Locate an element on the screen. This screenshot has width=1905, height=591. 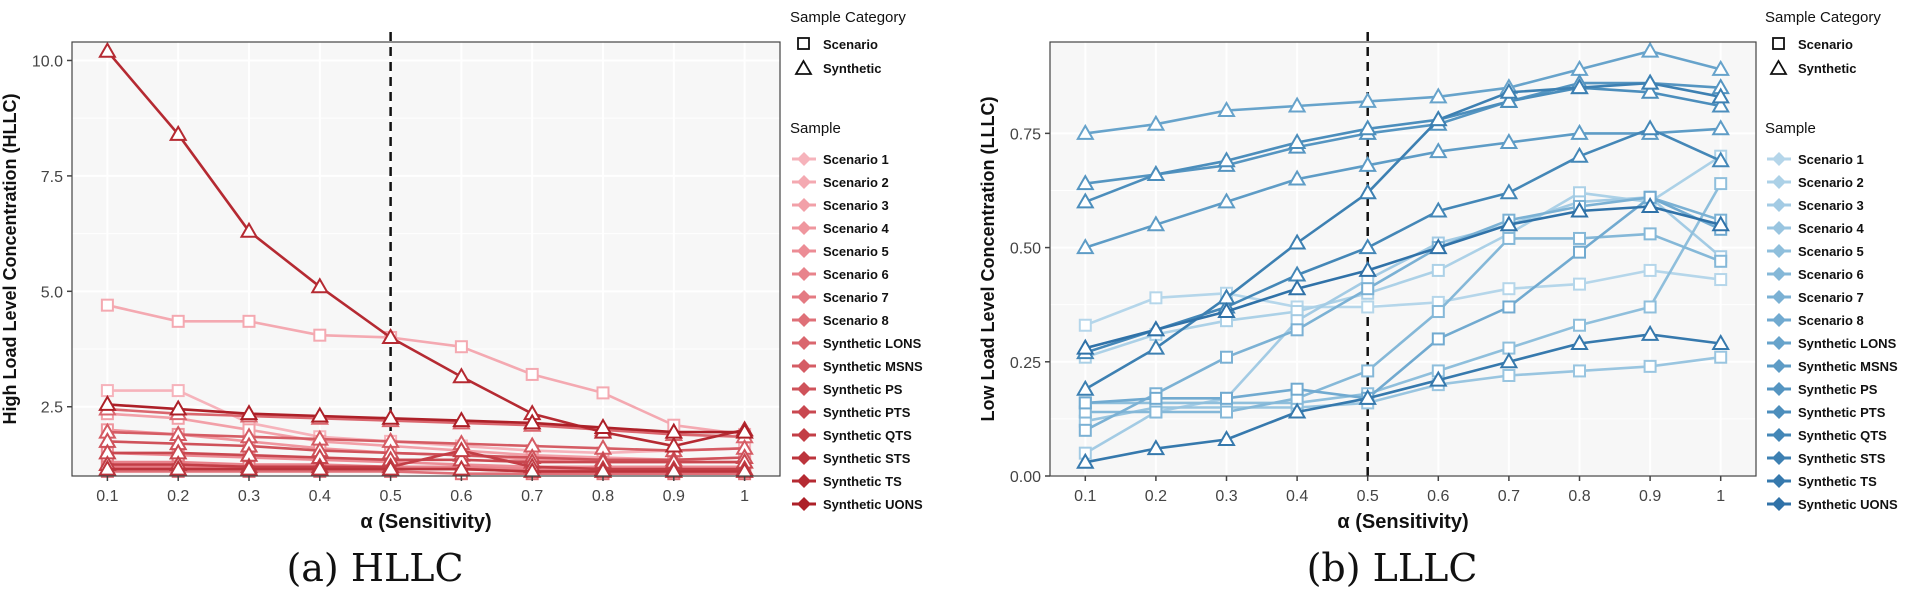
legend-square-icon is located at coordinates (803, 43).